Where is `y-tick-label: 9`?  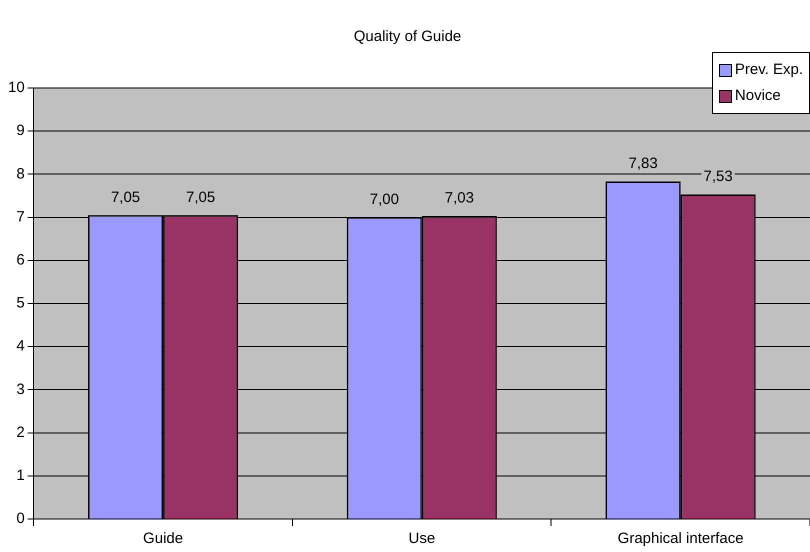
y-tick-label: 9 is located at coordinates (20, 131).